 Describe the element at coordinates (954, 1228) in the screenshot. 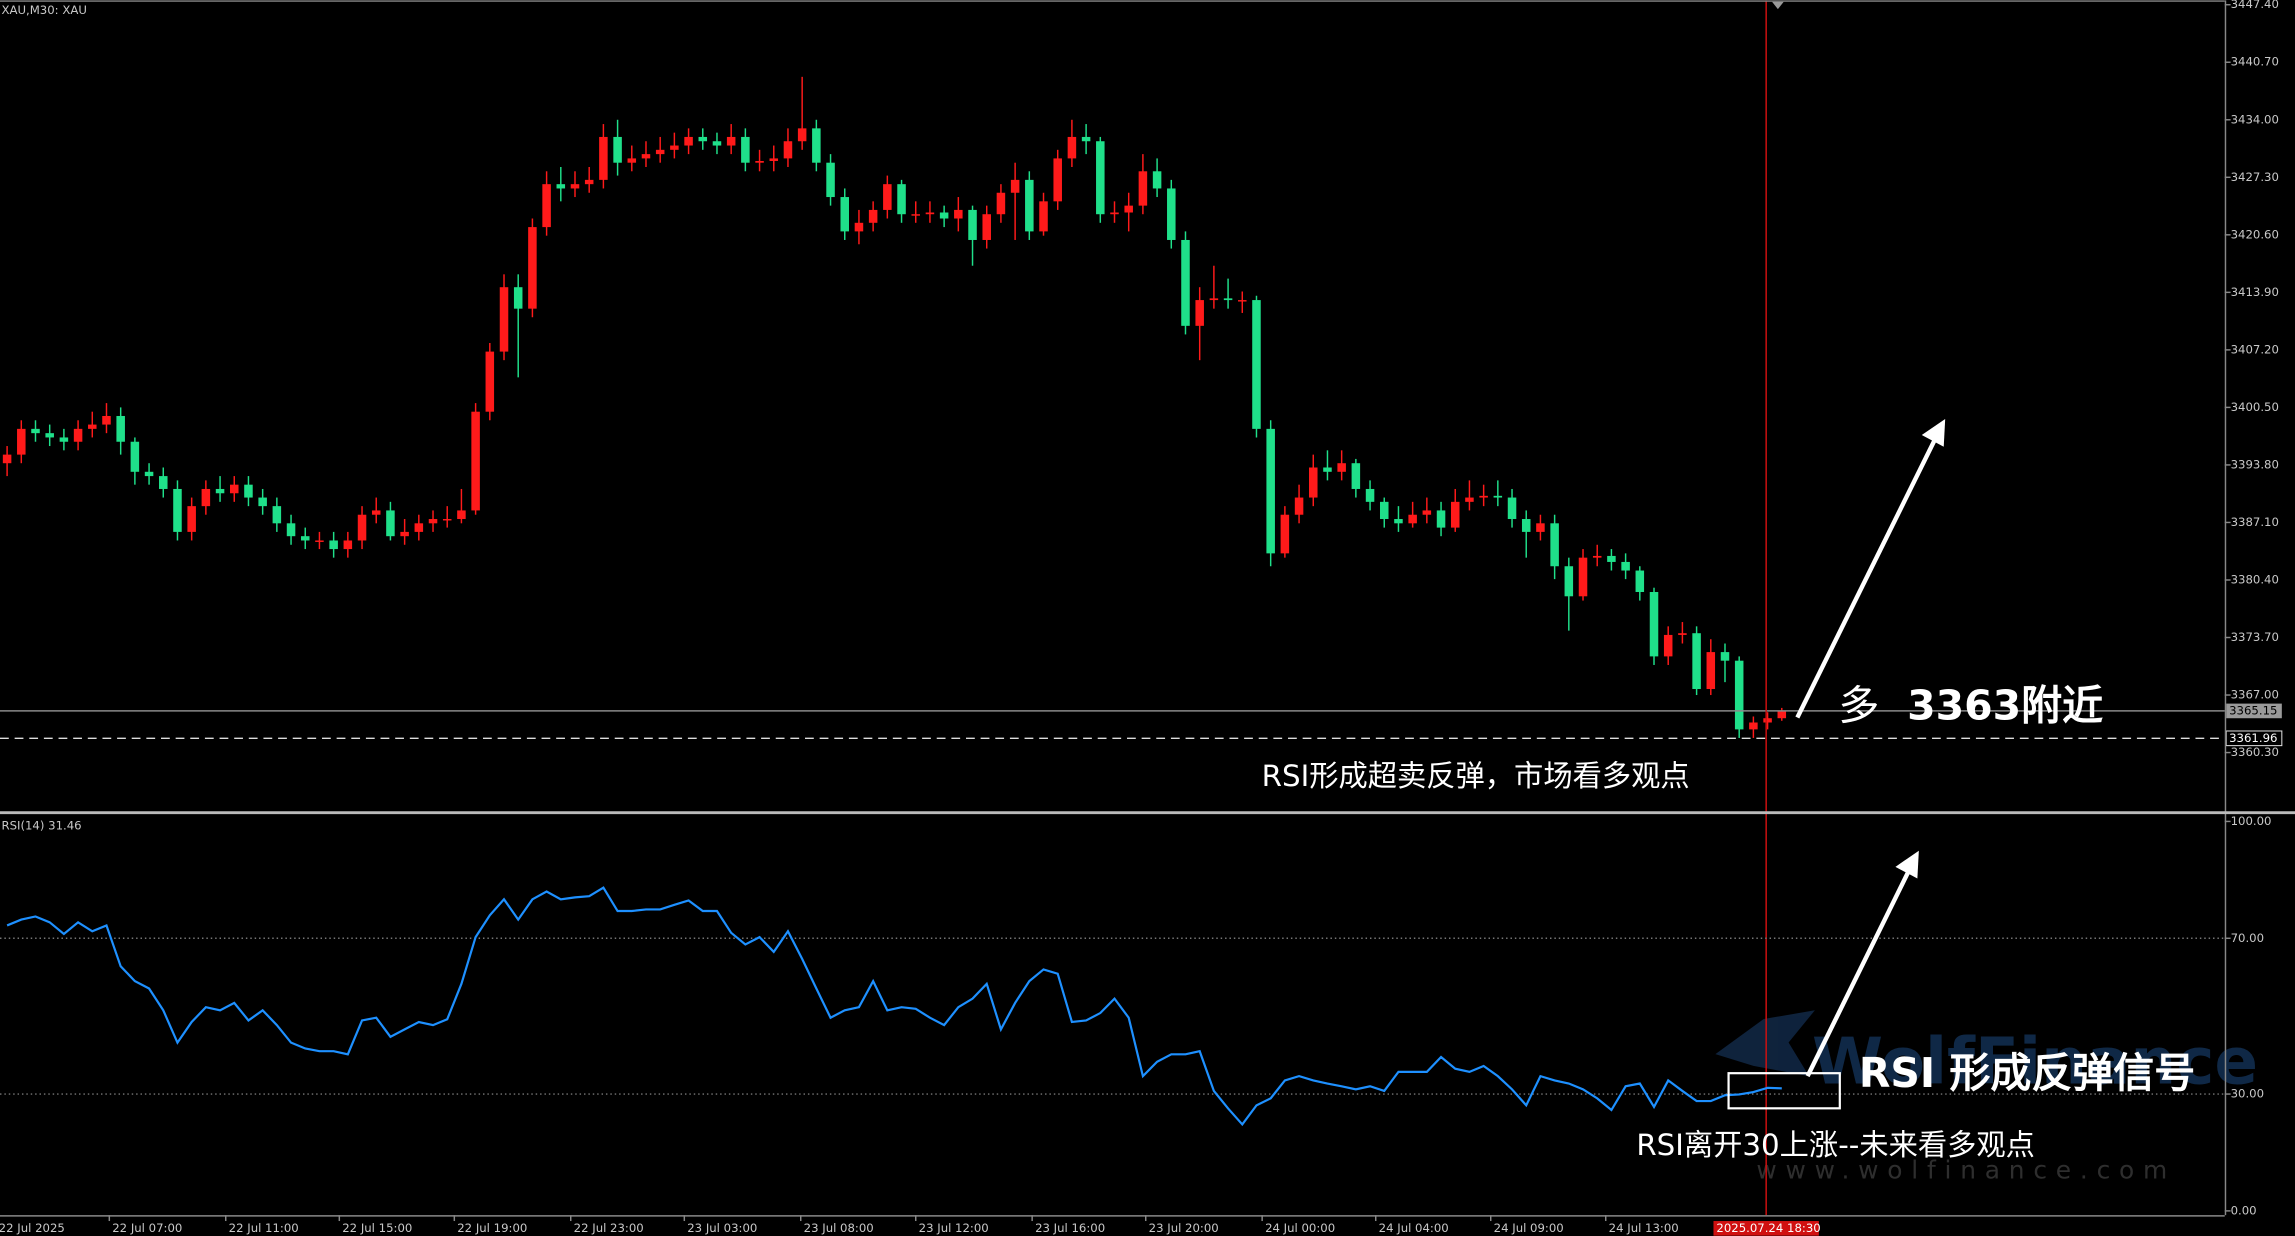

I see `x-tick-label: 23 Jul 12:00` at that location.